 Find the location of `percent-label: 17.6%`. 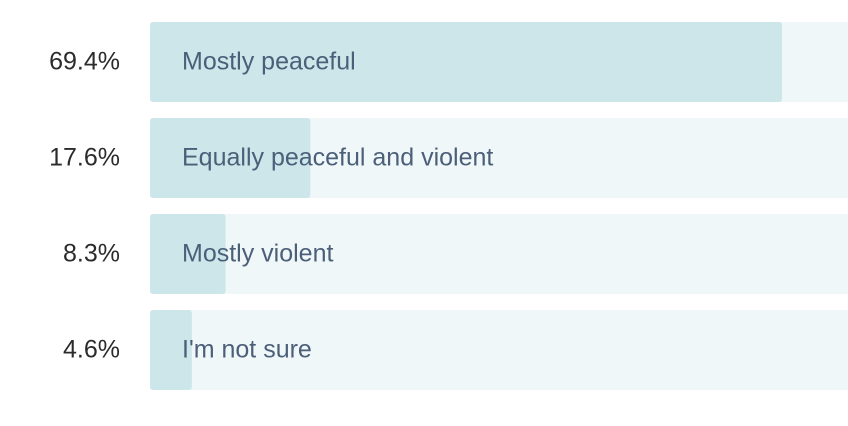

percent-label: 17.6% is located at coordinates (84, 158).